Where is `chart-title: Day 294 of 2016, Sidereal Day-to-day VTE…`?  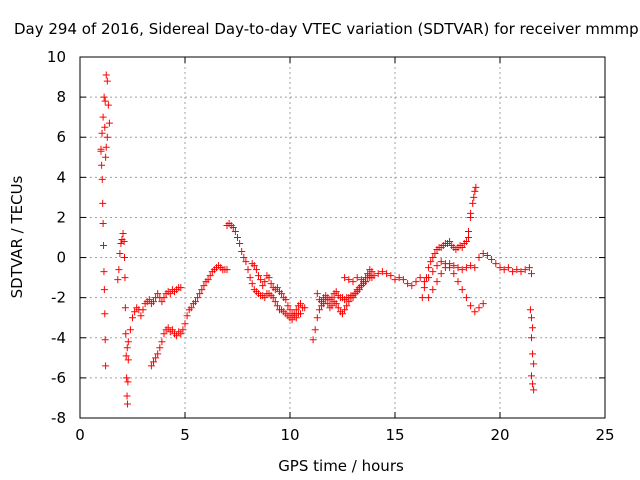
chart-title: Day 294 of 2016, Sidereal Day-to-day VTE… is located at coordinates (326, 29).